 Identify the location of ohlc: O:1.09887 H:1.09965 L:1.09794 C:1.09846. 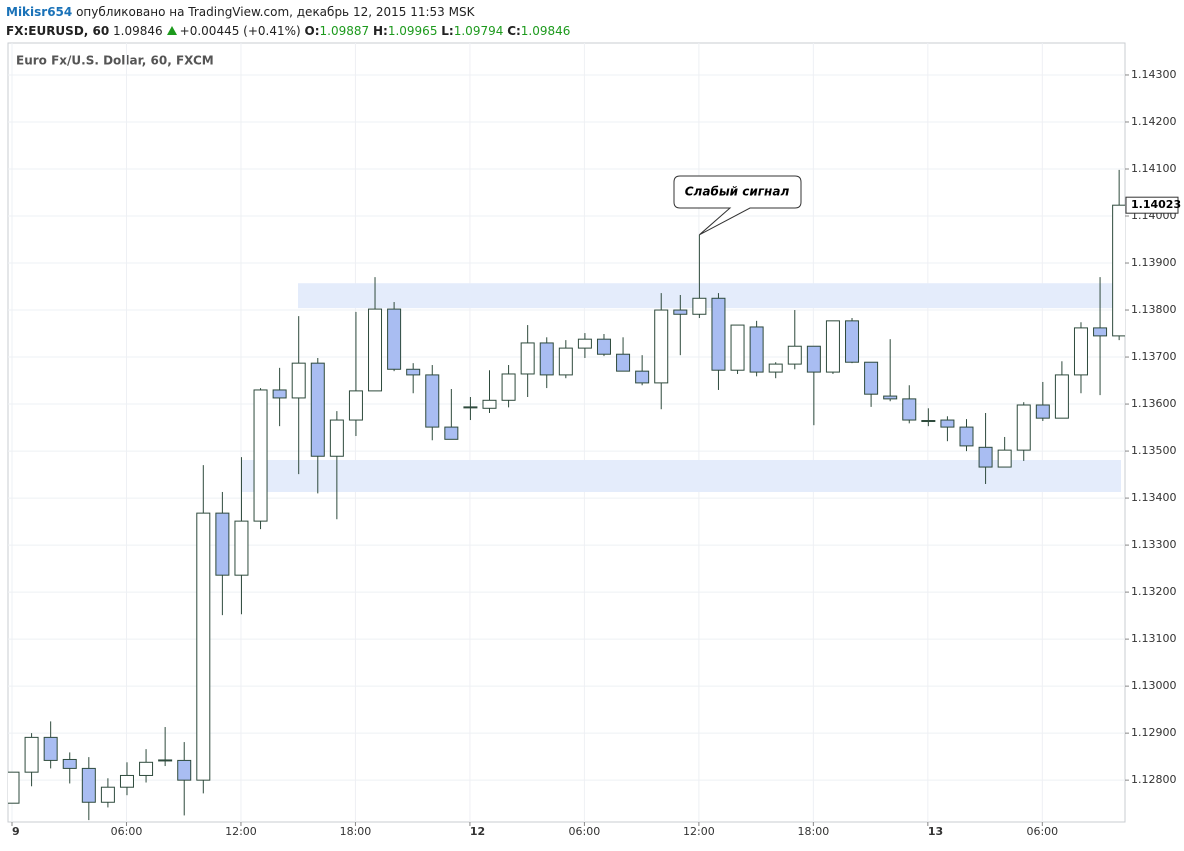
(438, 31).